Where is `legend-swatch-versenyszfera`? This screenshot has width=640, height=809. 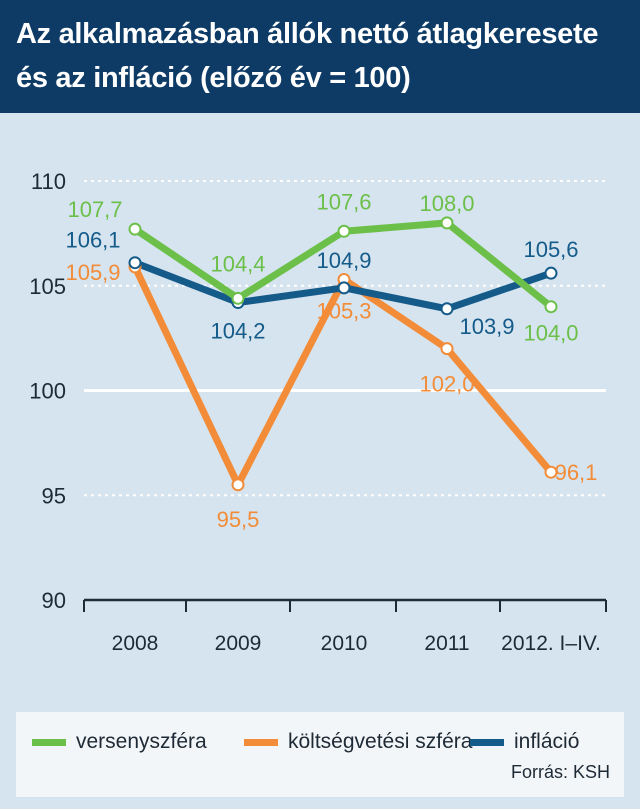
legend-swatch-versenyszfera is located at coordinates (49, 742).